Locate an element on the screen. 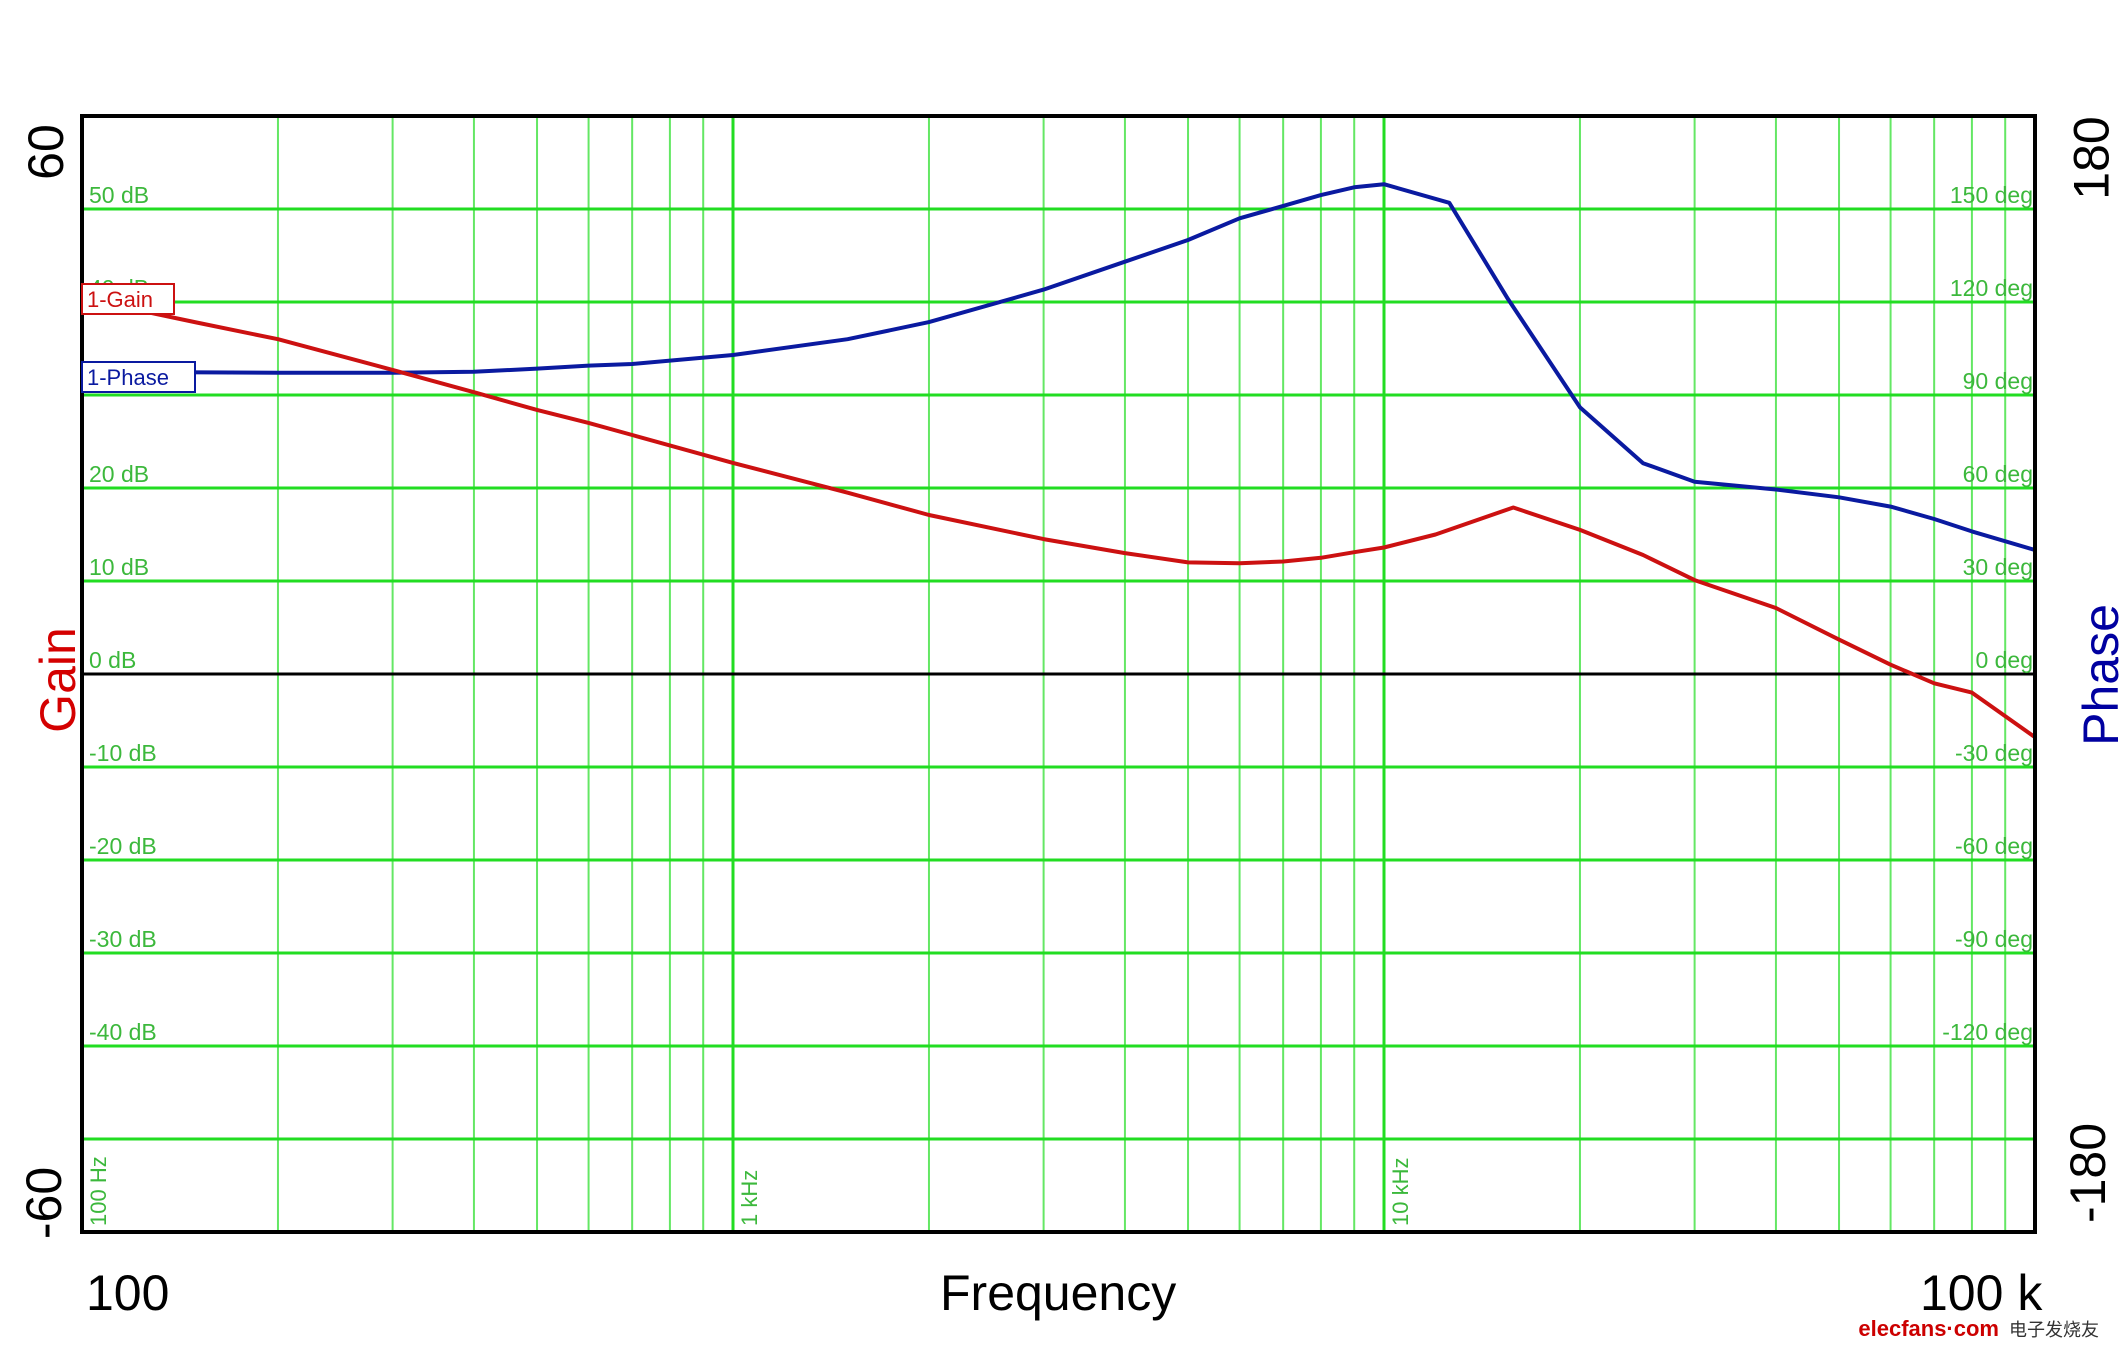 This screenshot has height=1350, width=2119. watermark-cn: 电子发烧友 is located at coordinates (2054, 1330).